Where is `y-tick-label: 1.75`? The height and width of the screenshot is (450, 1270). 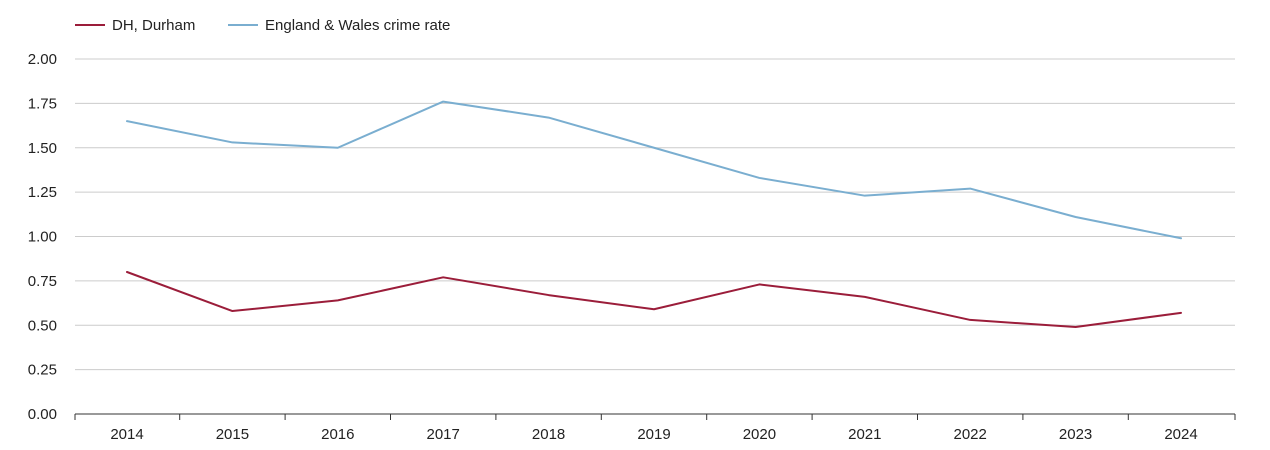
y-tick-label: 1.75 is located at coordinates (42, 103).